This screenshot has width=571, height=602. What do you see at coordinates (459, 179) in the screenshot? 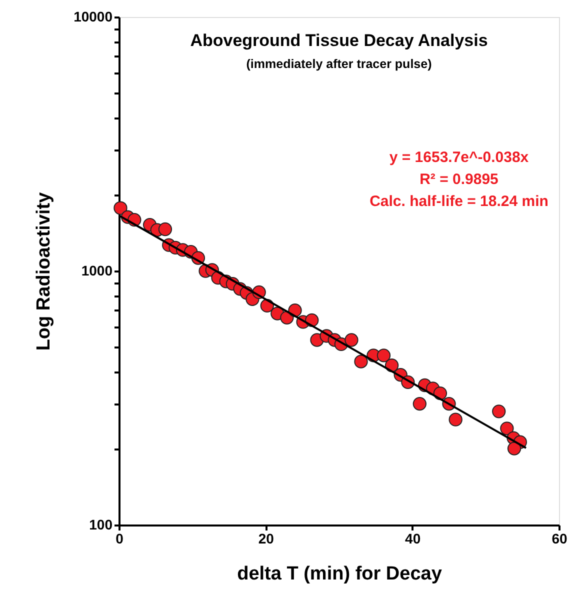
I see `annotation: R² = 0.9895` at bounding box center [459, 179].